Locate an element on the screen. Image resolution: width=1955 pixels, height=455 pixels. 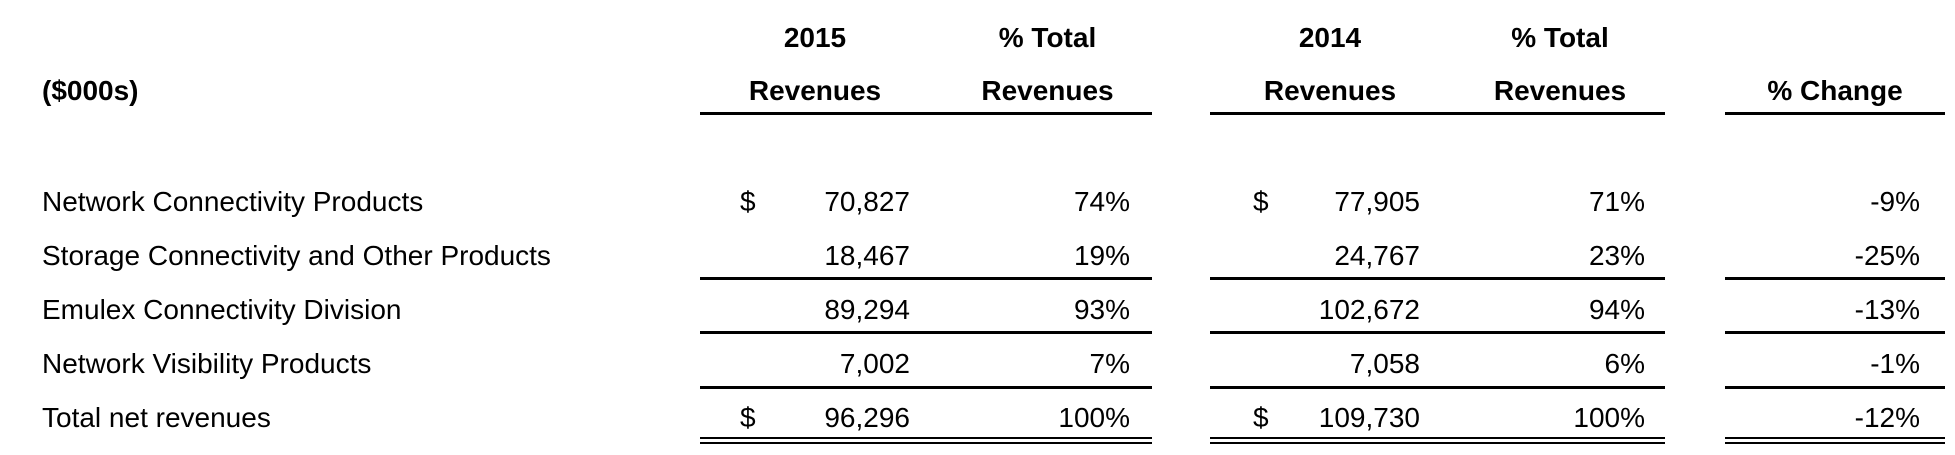
subtotal-rule-2015 is located at coordinates (926, 278).